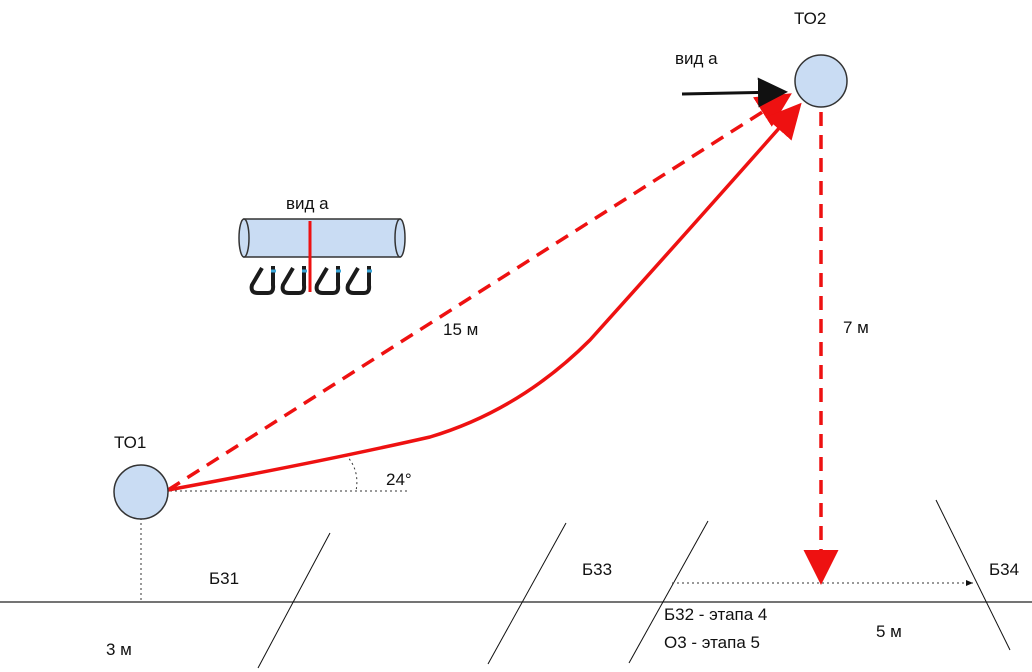 This screenshot has height=672, width=1032. I want to click on anchor-to1-icon, so click(141, 492).